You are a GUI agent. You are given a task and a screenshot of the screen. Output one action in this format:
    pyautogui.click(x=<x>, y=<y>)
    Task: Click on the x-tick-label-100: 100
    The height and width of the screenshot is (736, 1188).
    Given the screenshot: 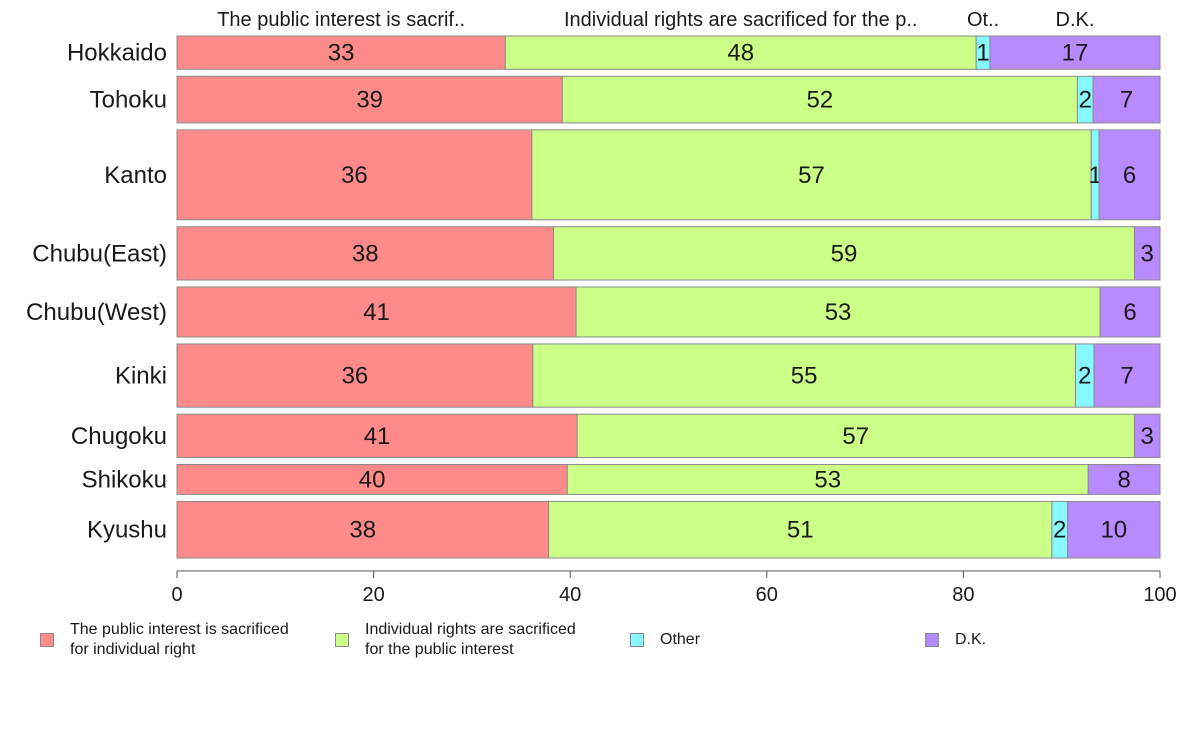 What is the action you would take?
    pyautogui.click(x=1159, y=595)
    